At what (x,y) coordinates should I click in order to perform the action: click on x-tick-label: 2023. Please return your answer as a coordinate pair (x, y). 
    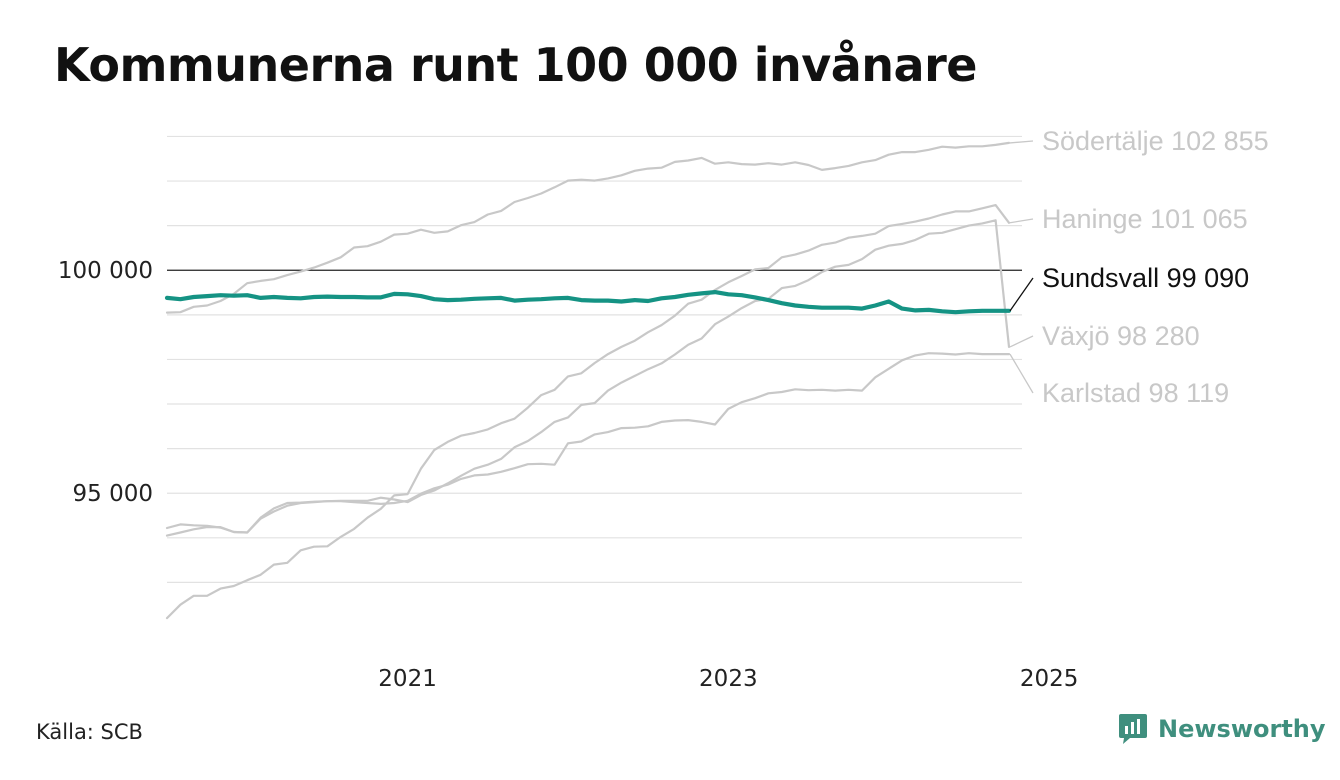
    Looking at the image, I should click on (728, 679).